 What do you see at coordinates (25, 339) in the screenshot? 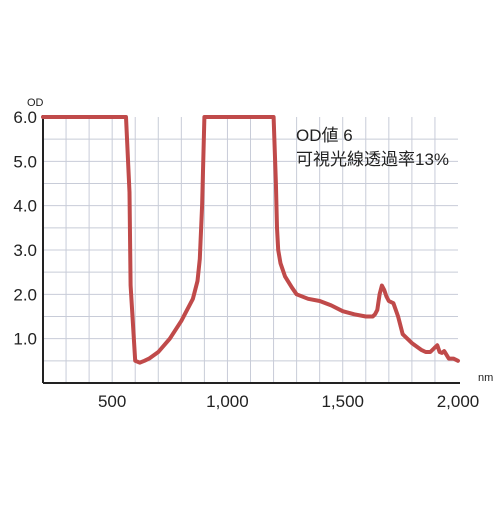
I see `y-tick-label: 1.0` at bounding box center [25, 339].